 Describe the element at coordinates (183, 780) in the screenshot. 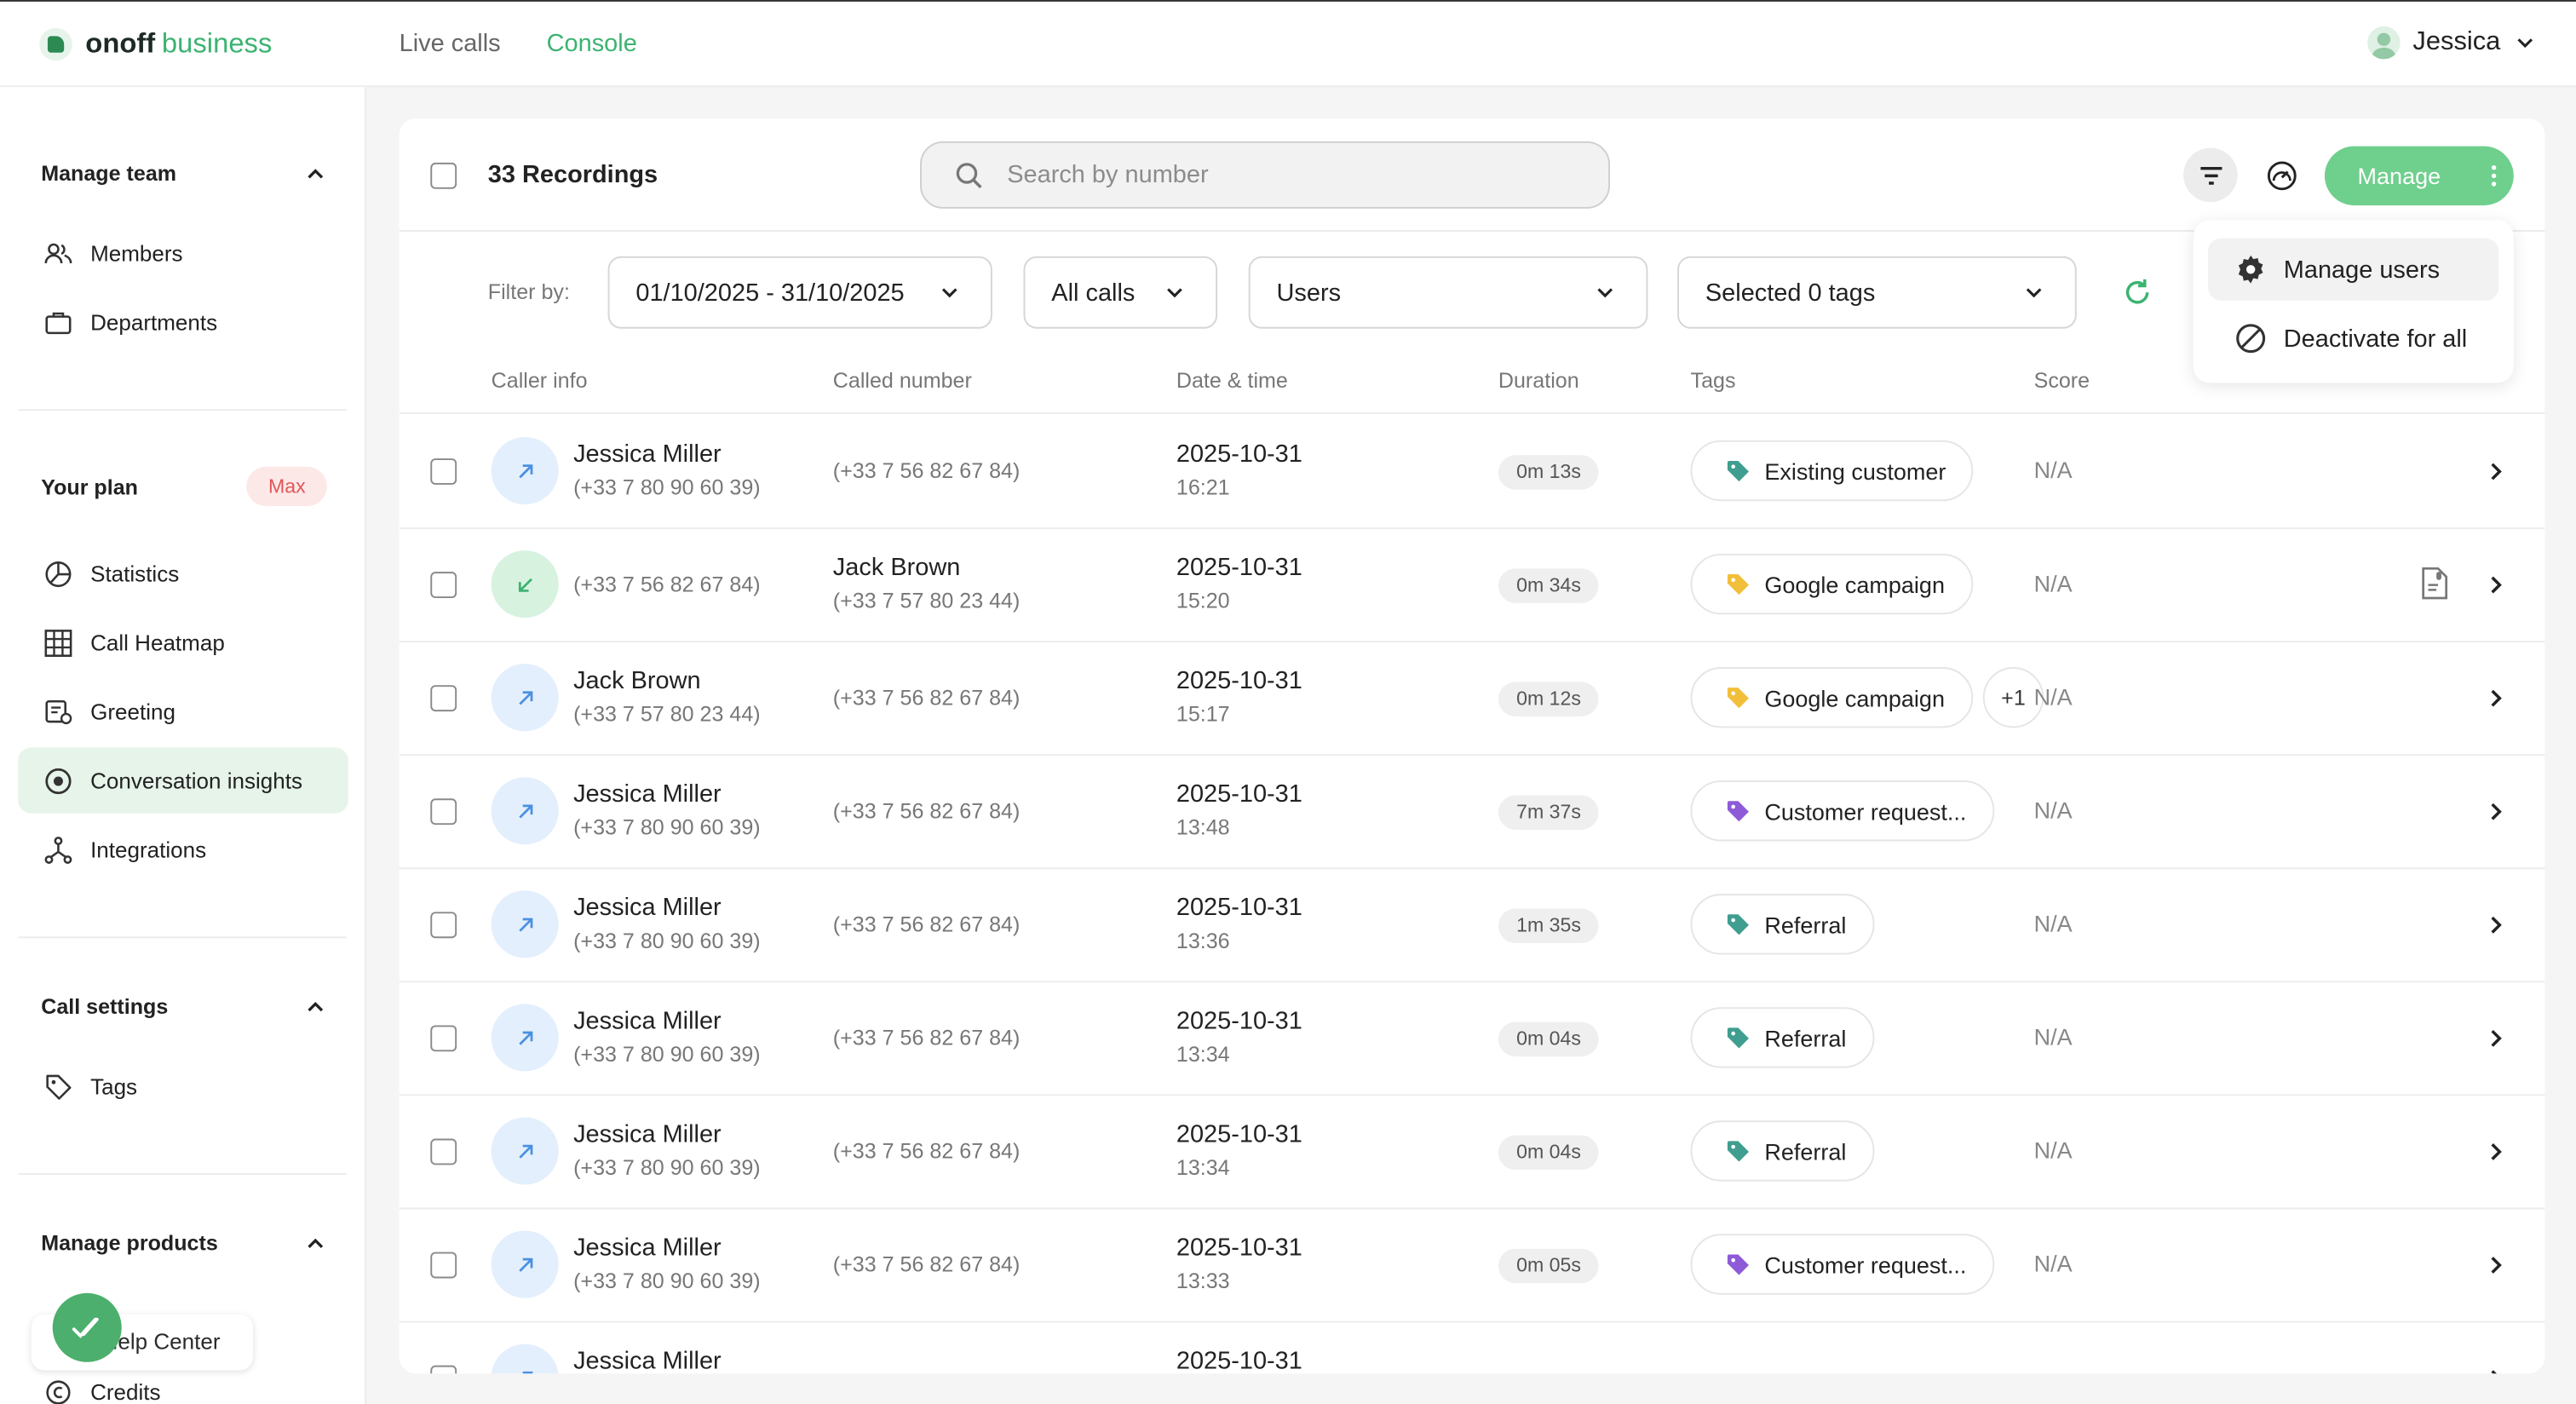

I see `sidebar-item-conversation-insights: Conversation insights` at that location.